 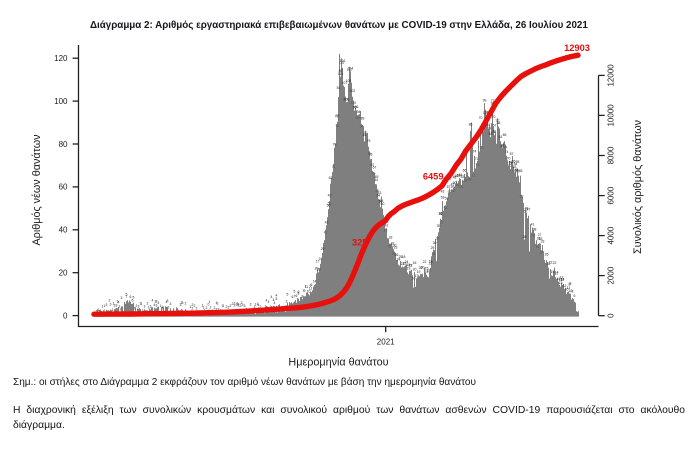 I want to click on svg-text: 73, so click(x=371, y=154).